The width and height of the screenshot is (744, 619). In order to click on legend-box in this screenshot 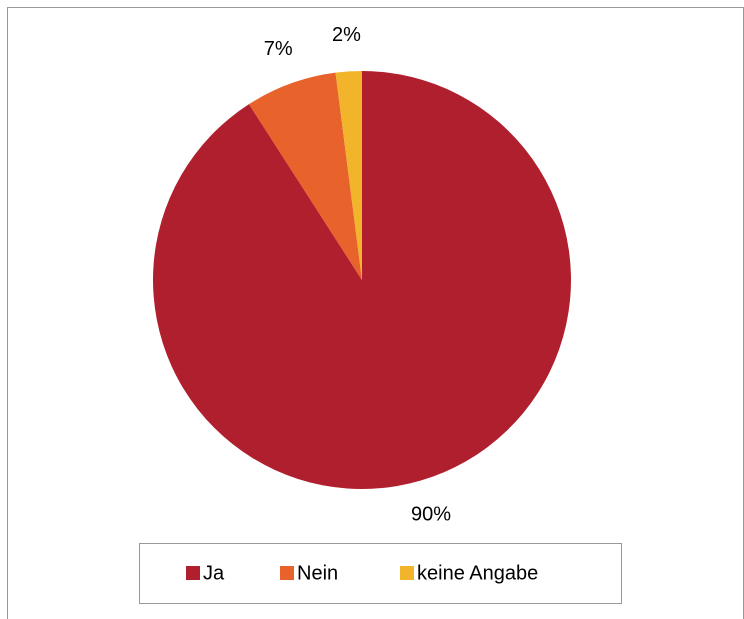, I will do `click(380, 573)`.